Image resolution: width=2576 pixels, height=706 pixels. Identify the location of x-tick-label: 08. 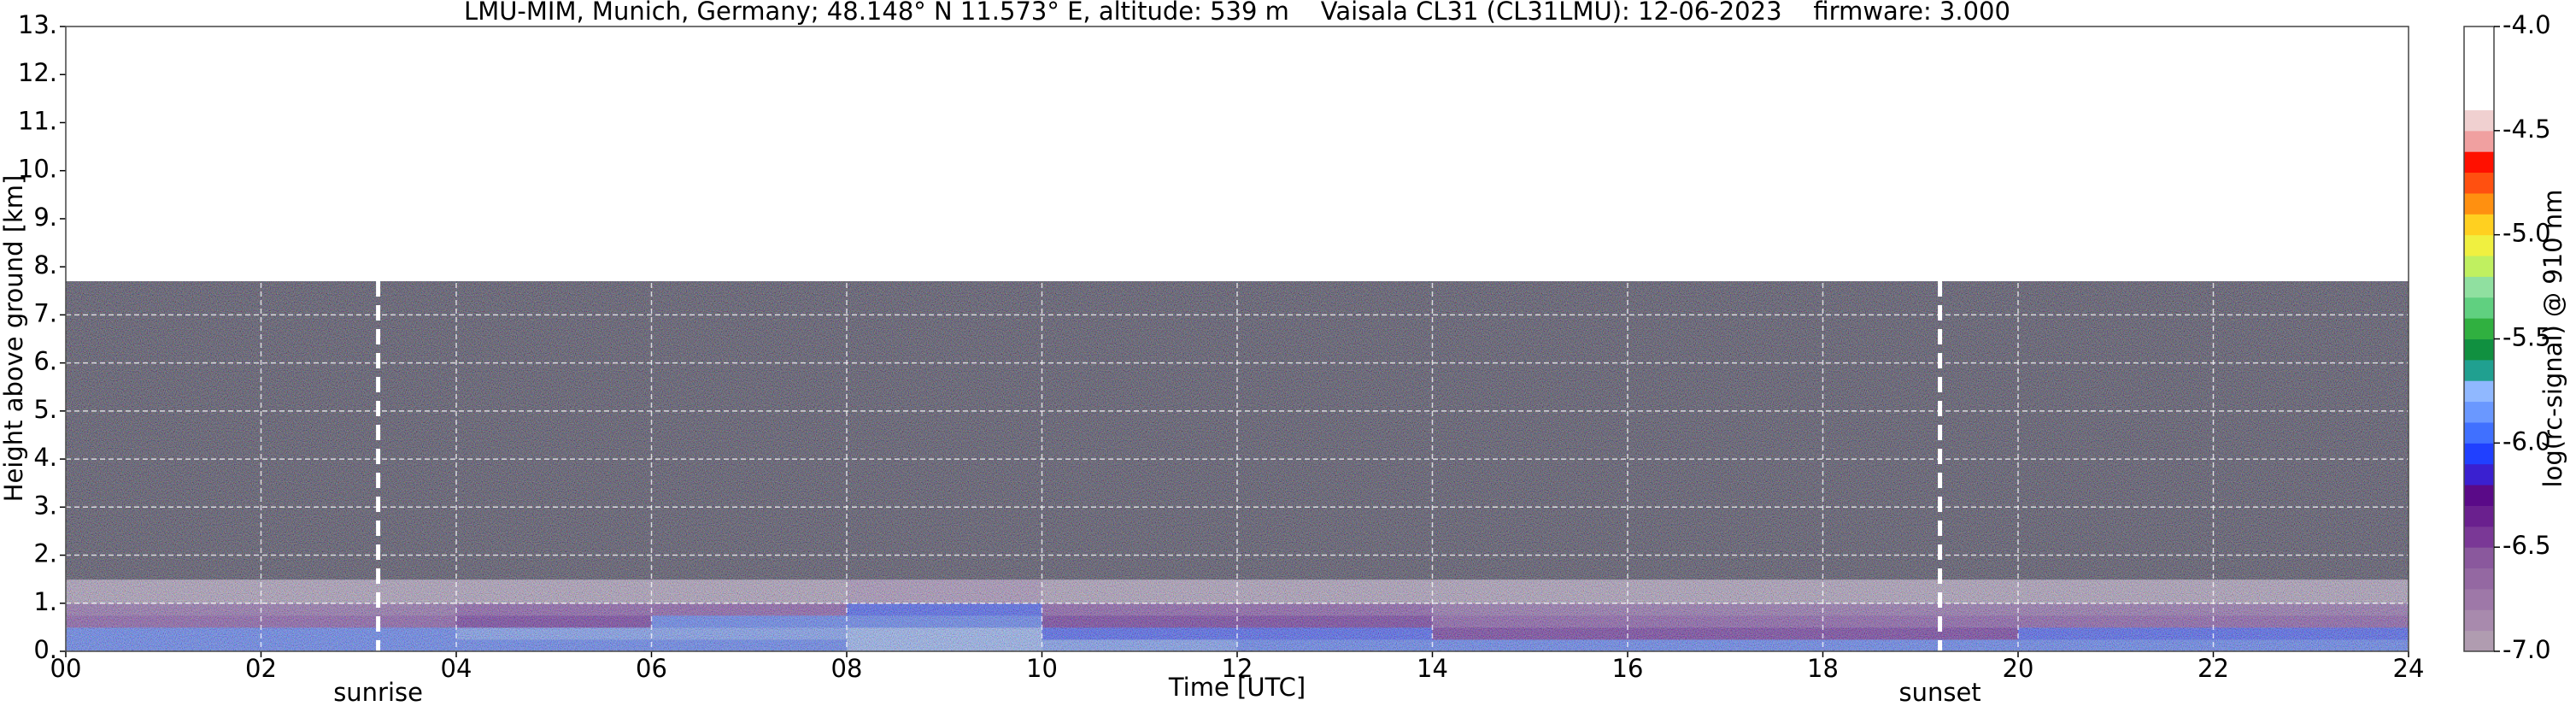
(847, 668).